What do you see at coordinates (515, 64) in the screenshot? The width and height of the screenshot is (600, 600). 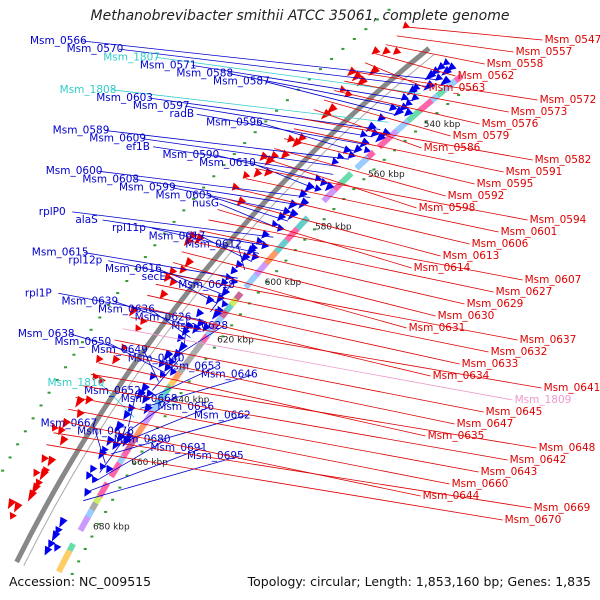 I see `gene-label-Msm_0558: Msm_0558` at bounding box center [515, 64].